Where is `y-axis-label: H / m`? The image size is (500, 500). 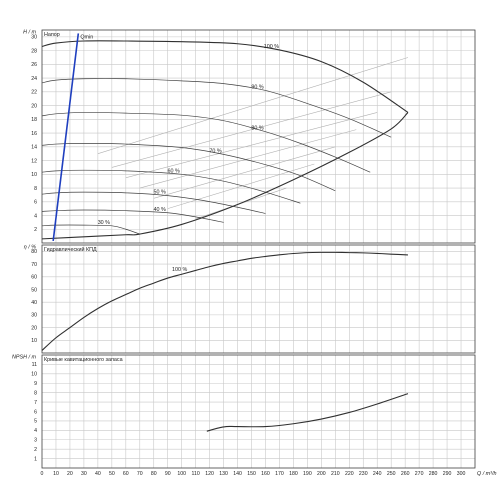
y-axis-label: H / m is located at coordinates (29, 33).